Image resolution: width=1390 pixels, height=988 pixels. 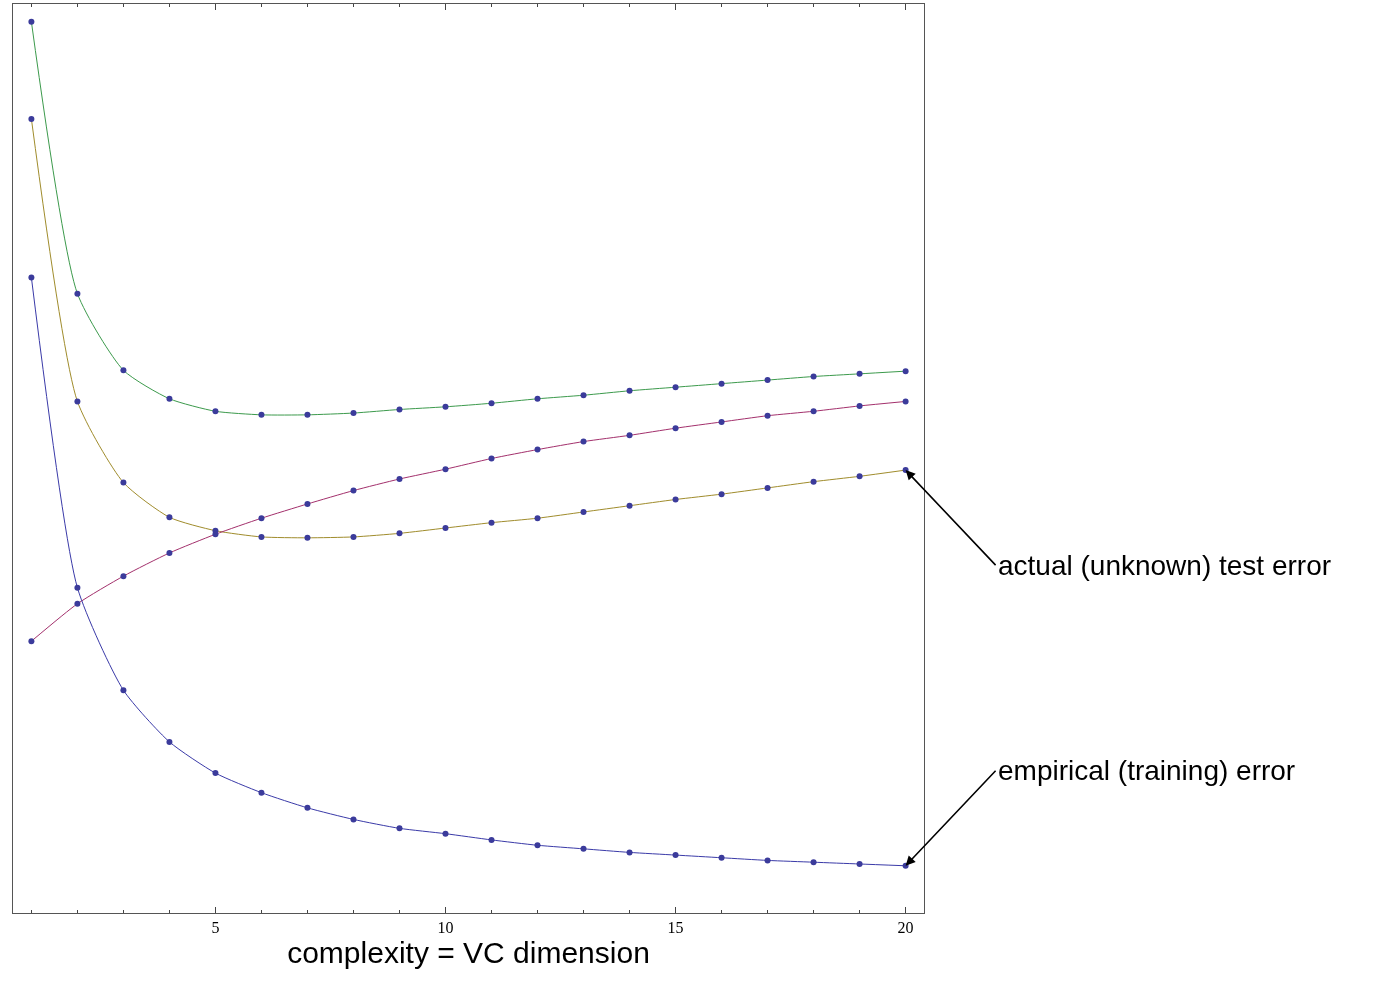 I want to click on x-tick-label: 20, so click(x=905, y=928).